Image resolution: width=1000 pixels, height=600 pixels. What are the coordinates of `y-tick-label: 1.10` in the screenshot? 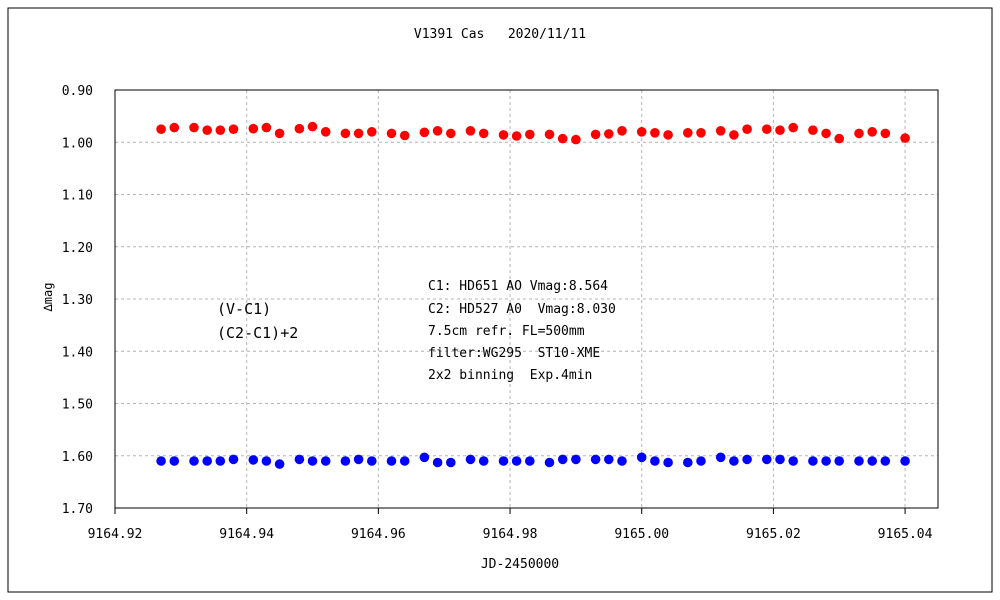 It's located at (77, 196).